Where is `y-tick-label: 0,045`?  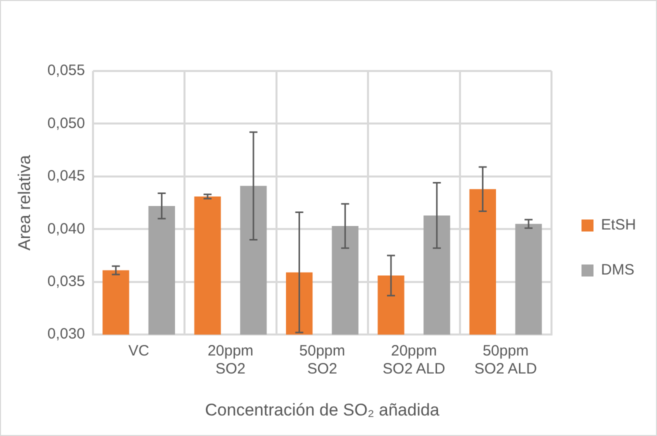 y-tick-label: 0,045 is located at coordinates (66, 176).